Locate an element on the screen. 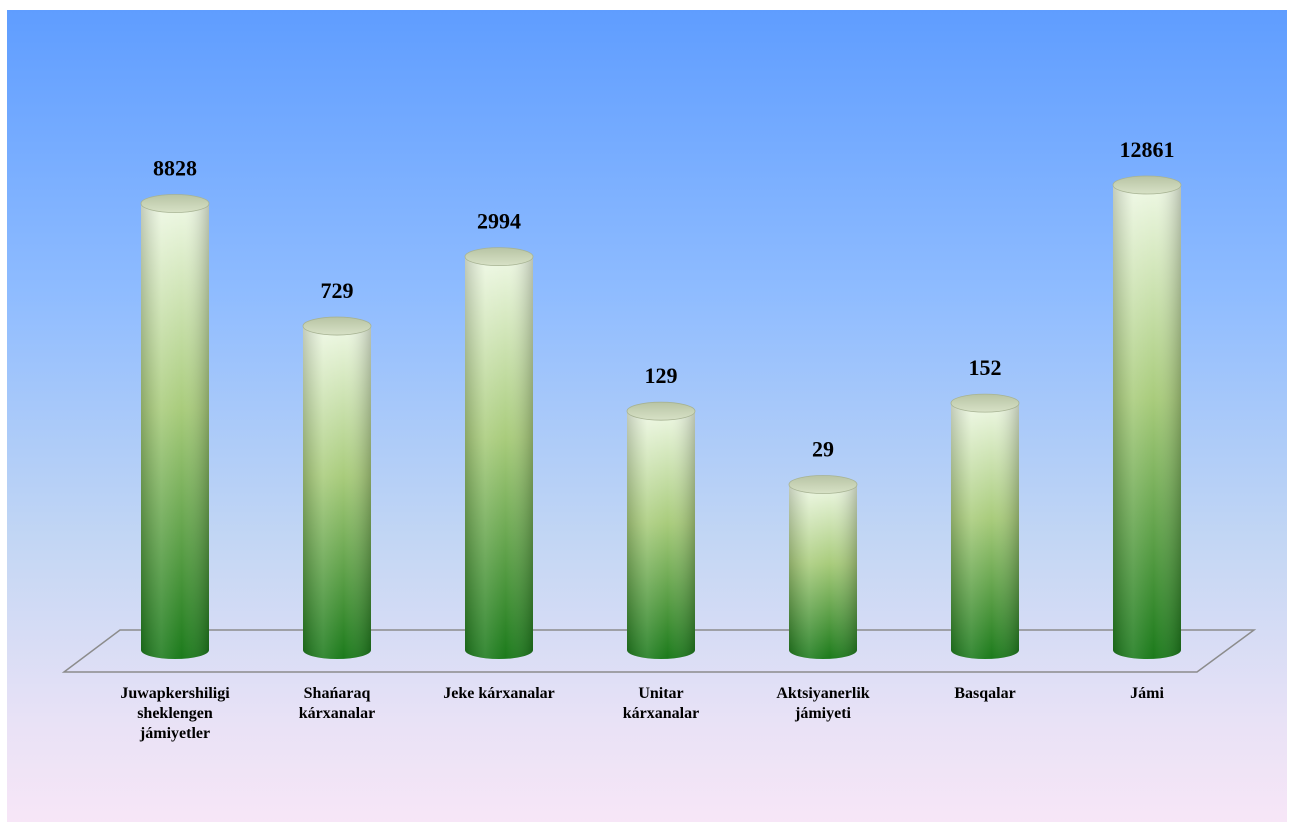 The height and width of the screenshot is (836, 1293). category-label-line: Unitar is located at coordinates (660, 693).